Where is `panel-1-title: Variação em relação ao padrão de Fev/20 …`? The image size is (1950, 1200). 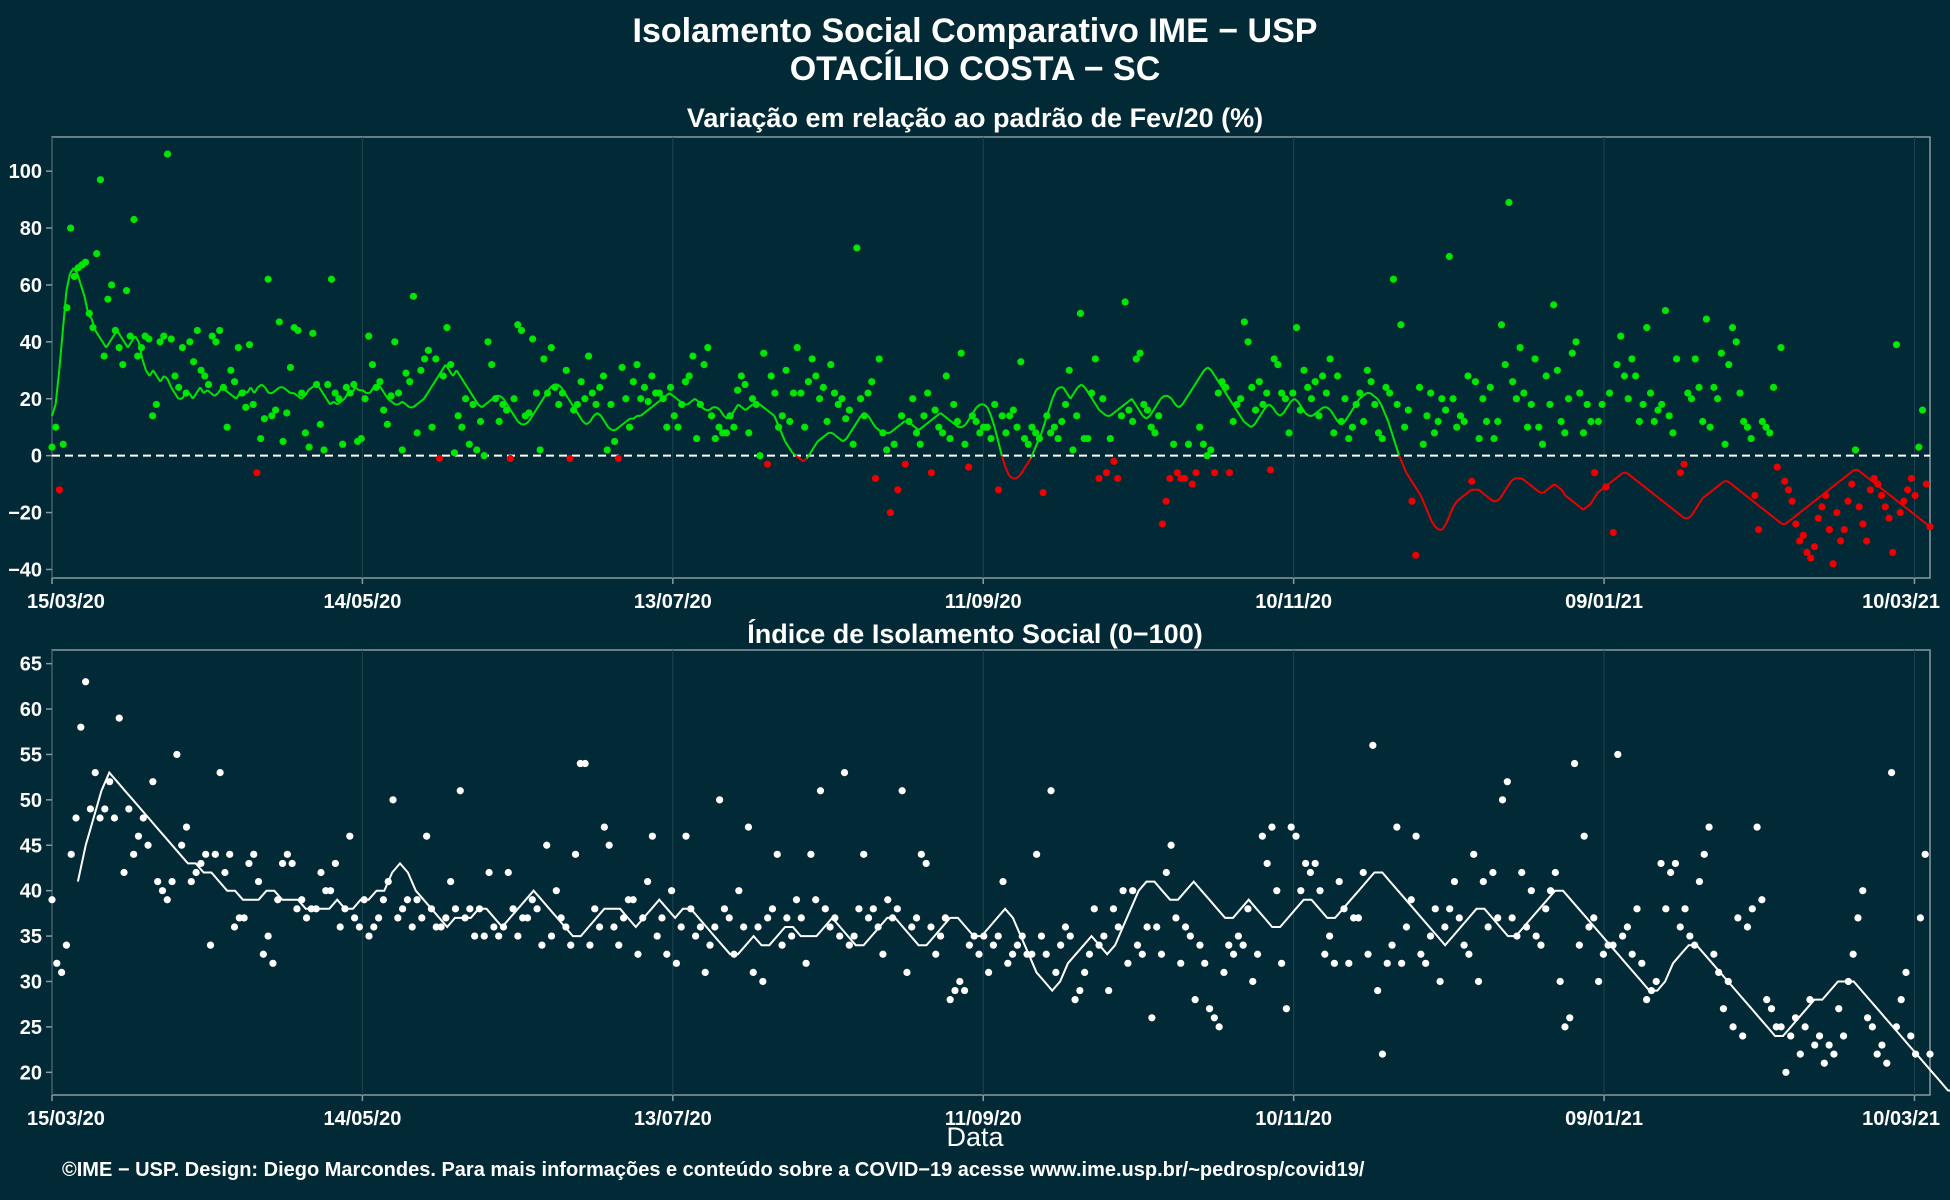
panel-1-title: Variação em relação ao padrão de Fev/20 … is located at coordinates (975, 118).